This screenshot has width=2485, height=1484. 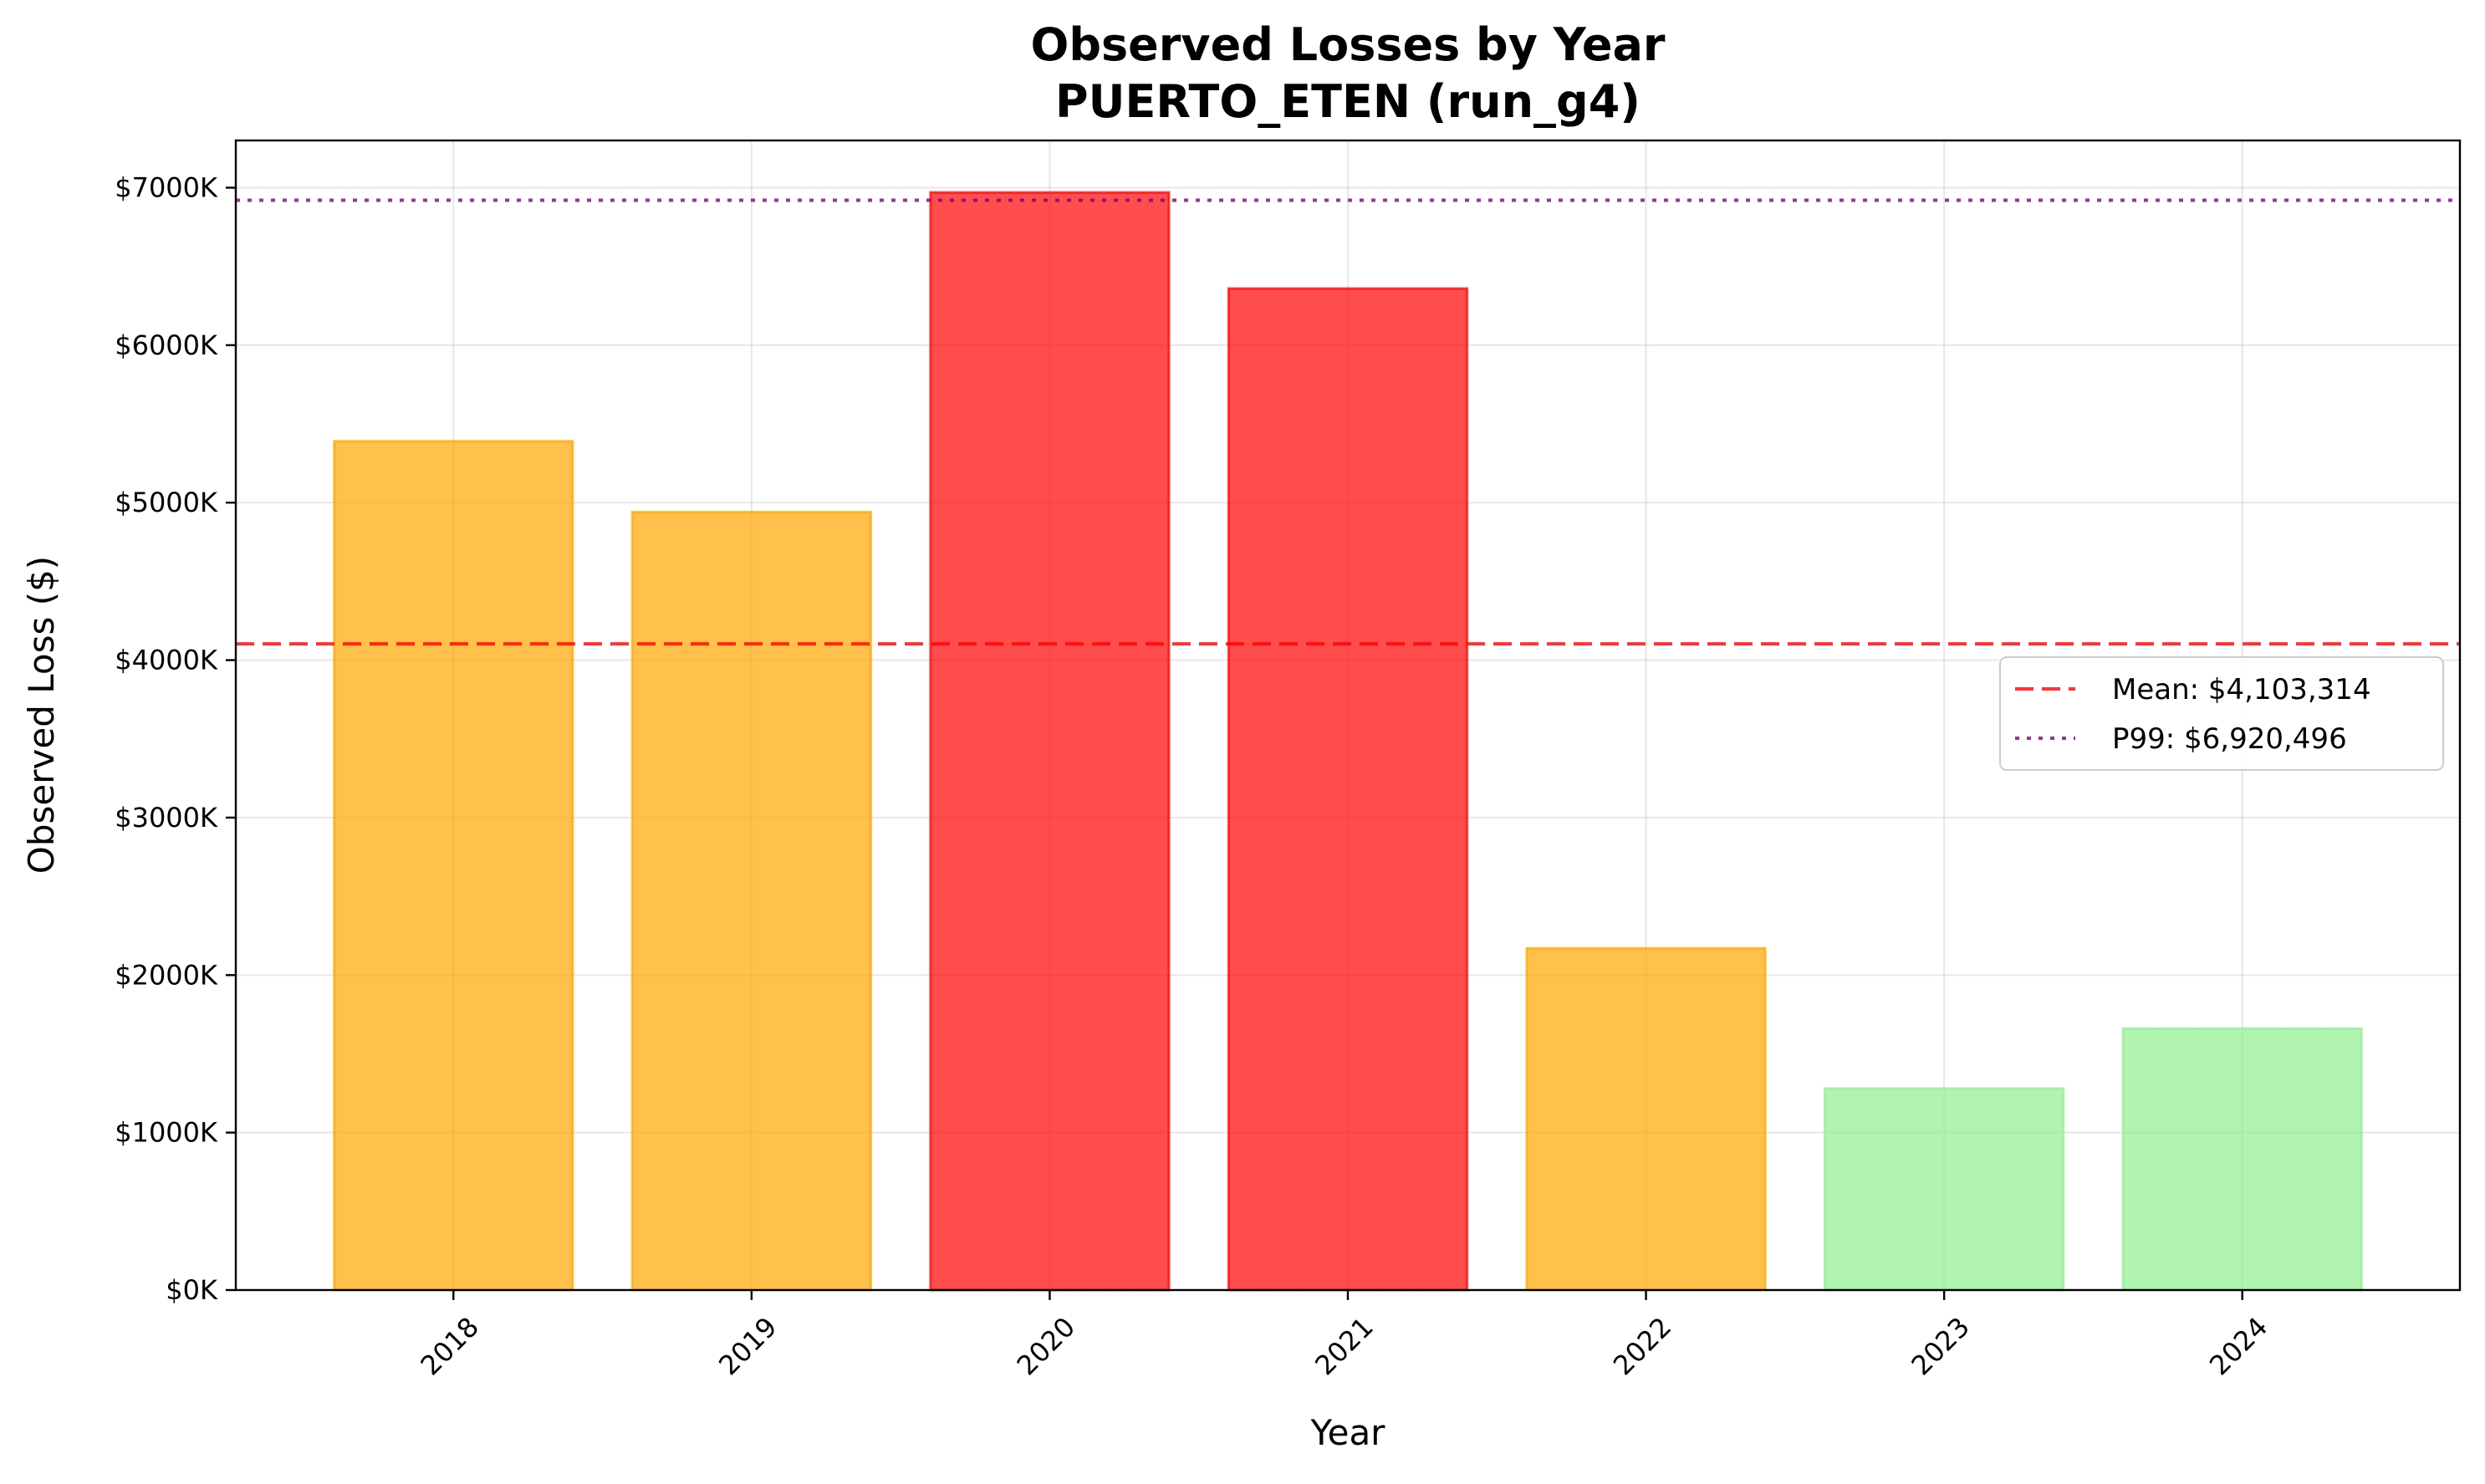 I want to click on x-axis-label: Year, so click(x=1348, y=1432).